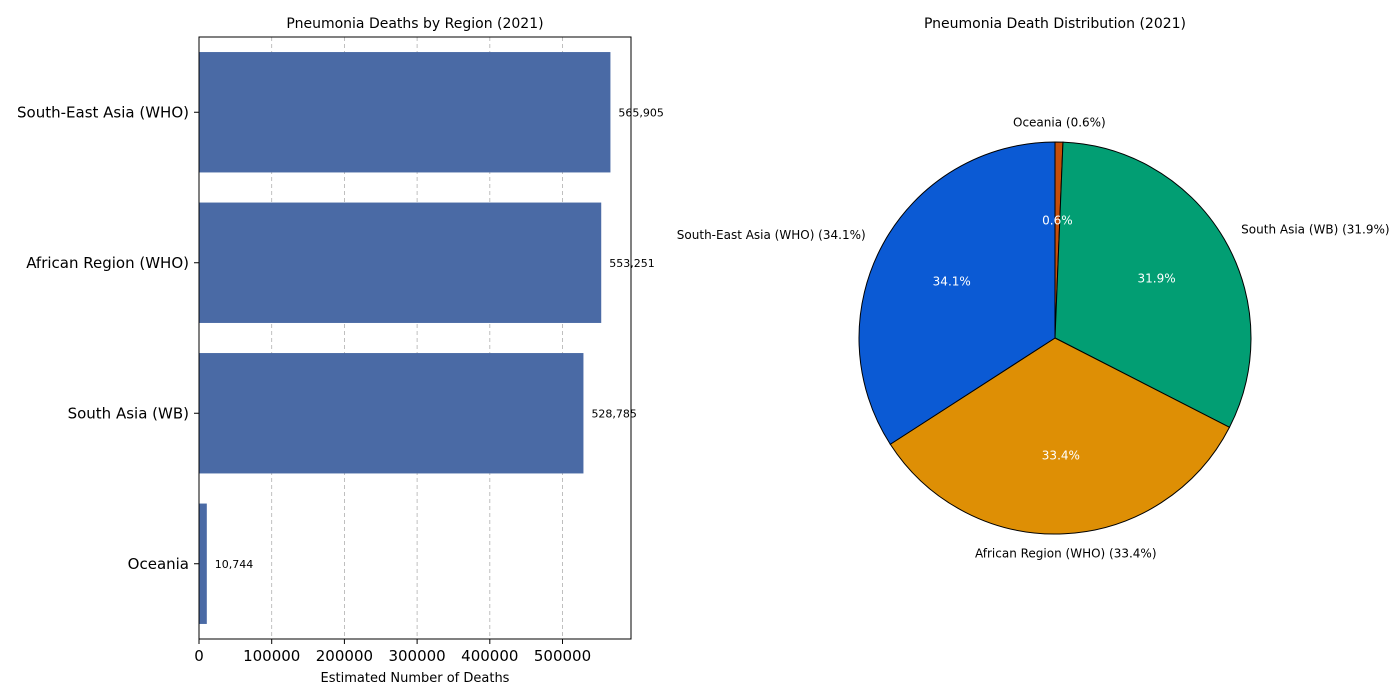 This screenshot has height=700, width=1400. What do you see at coordinates (271, 656) in the screenshot?
I see `x-tick-label: 100000` at bounding box center [271, 656].